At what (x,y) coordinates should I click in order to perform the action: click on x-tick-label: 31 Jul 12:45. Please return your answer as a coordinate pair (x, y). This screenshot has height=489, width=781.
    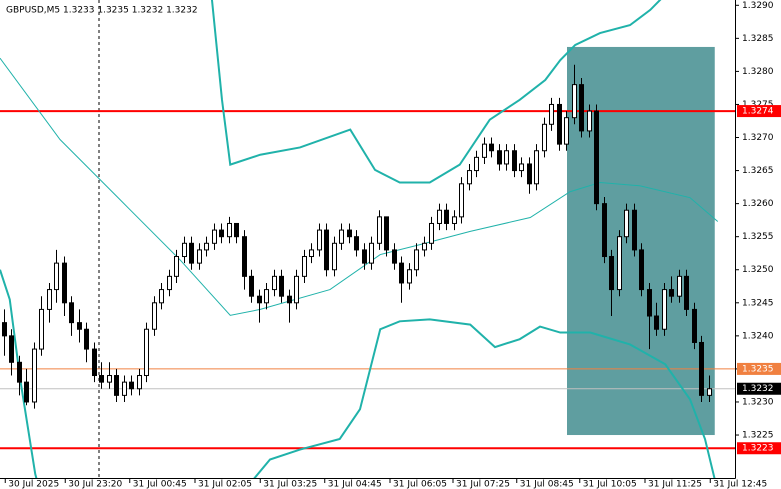
    Looking at the image, I should click on (740, 484).